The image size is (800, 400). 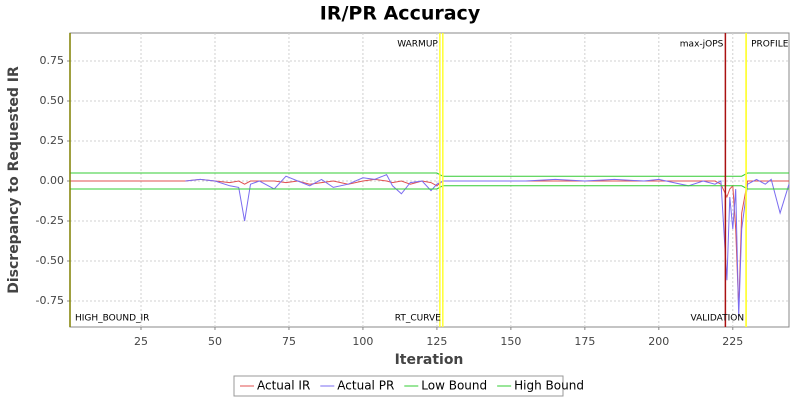 I want to click on x-tick-label: 50, so click(x=215, y=341).